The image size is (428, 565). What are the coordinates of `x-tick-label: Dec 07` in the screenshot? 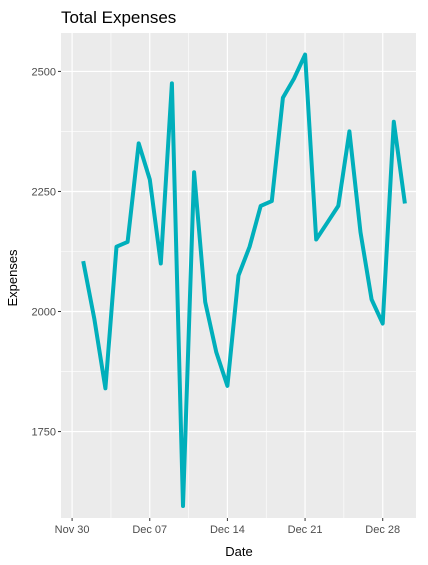 It's located at (149, 530).